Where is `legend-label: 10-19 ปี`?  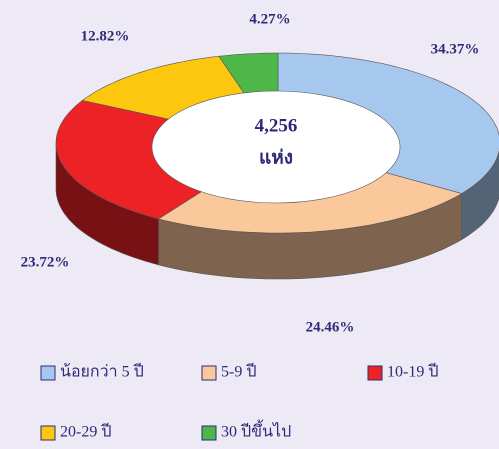 legend-label: 10-19 ปี is located at coordinates (412, 372).